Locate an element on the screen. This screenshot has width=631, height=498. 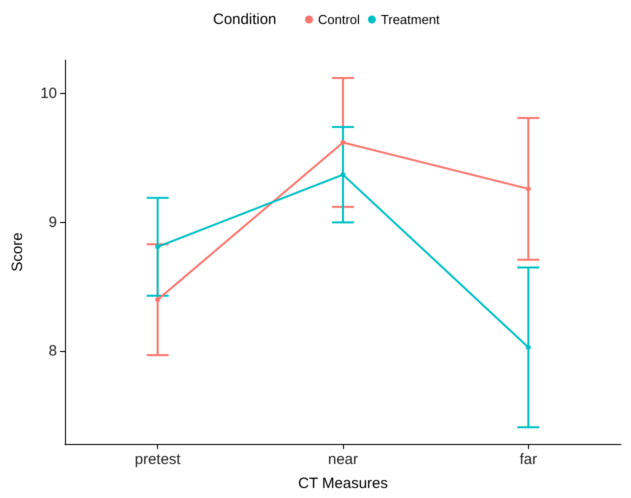
y-tick-label: 10 is located at coordinates (48, 93).